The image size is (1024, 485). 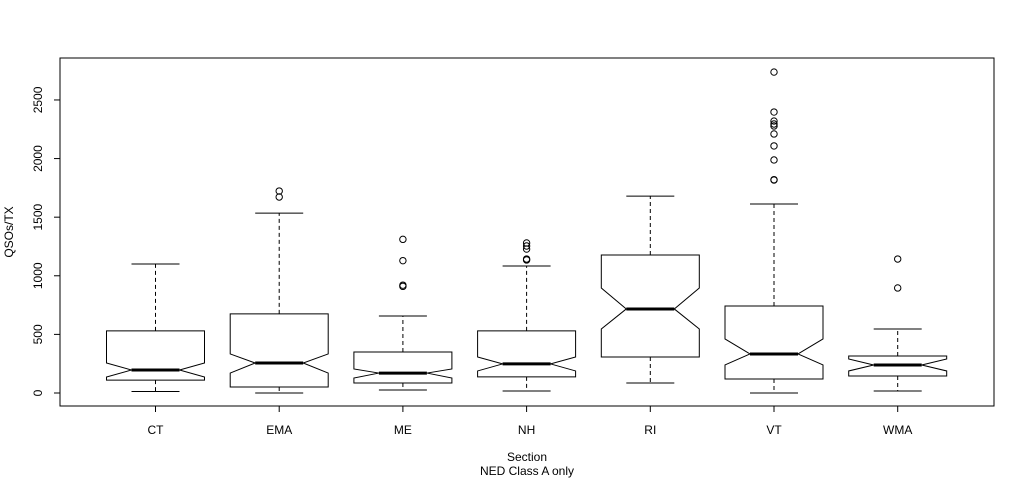 What do you see at coordinates (38, 334) in the screenshot?
I see `y-tick-label: 500` at bounding box center [38, 334].